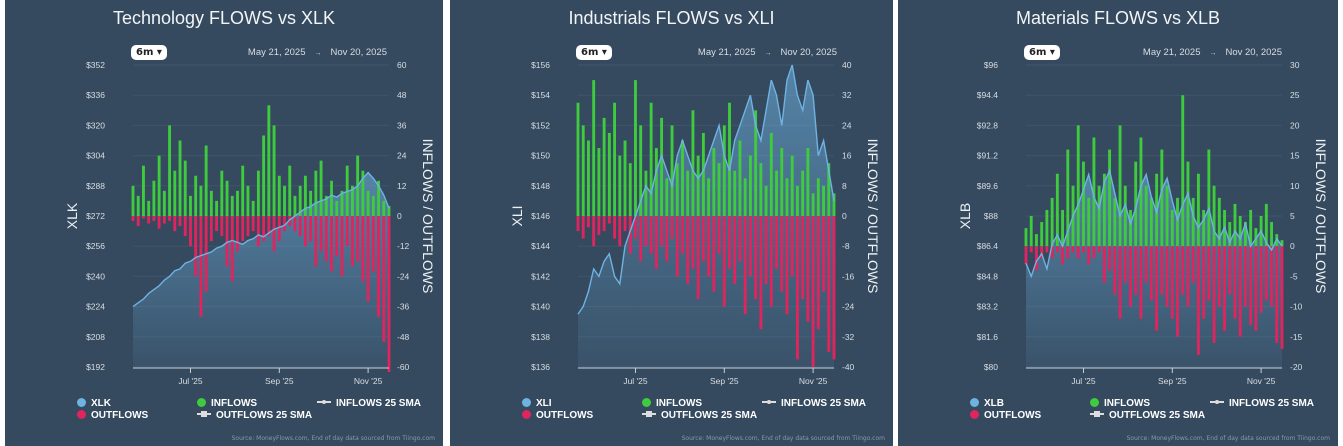 Image resolution: width=1343 pixels, height=446 pixels. I want to click on price-tick-label: $86.4, so click(988, 246).